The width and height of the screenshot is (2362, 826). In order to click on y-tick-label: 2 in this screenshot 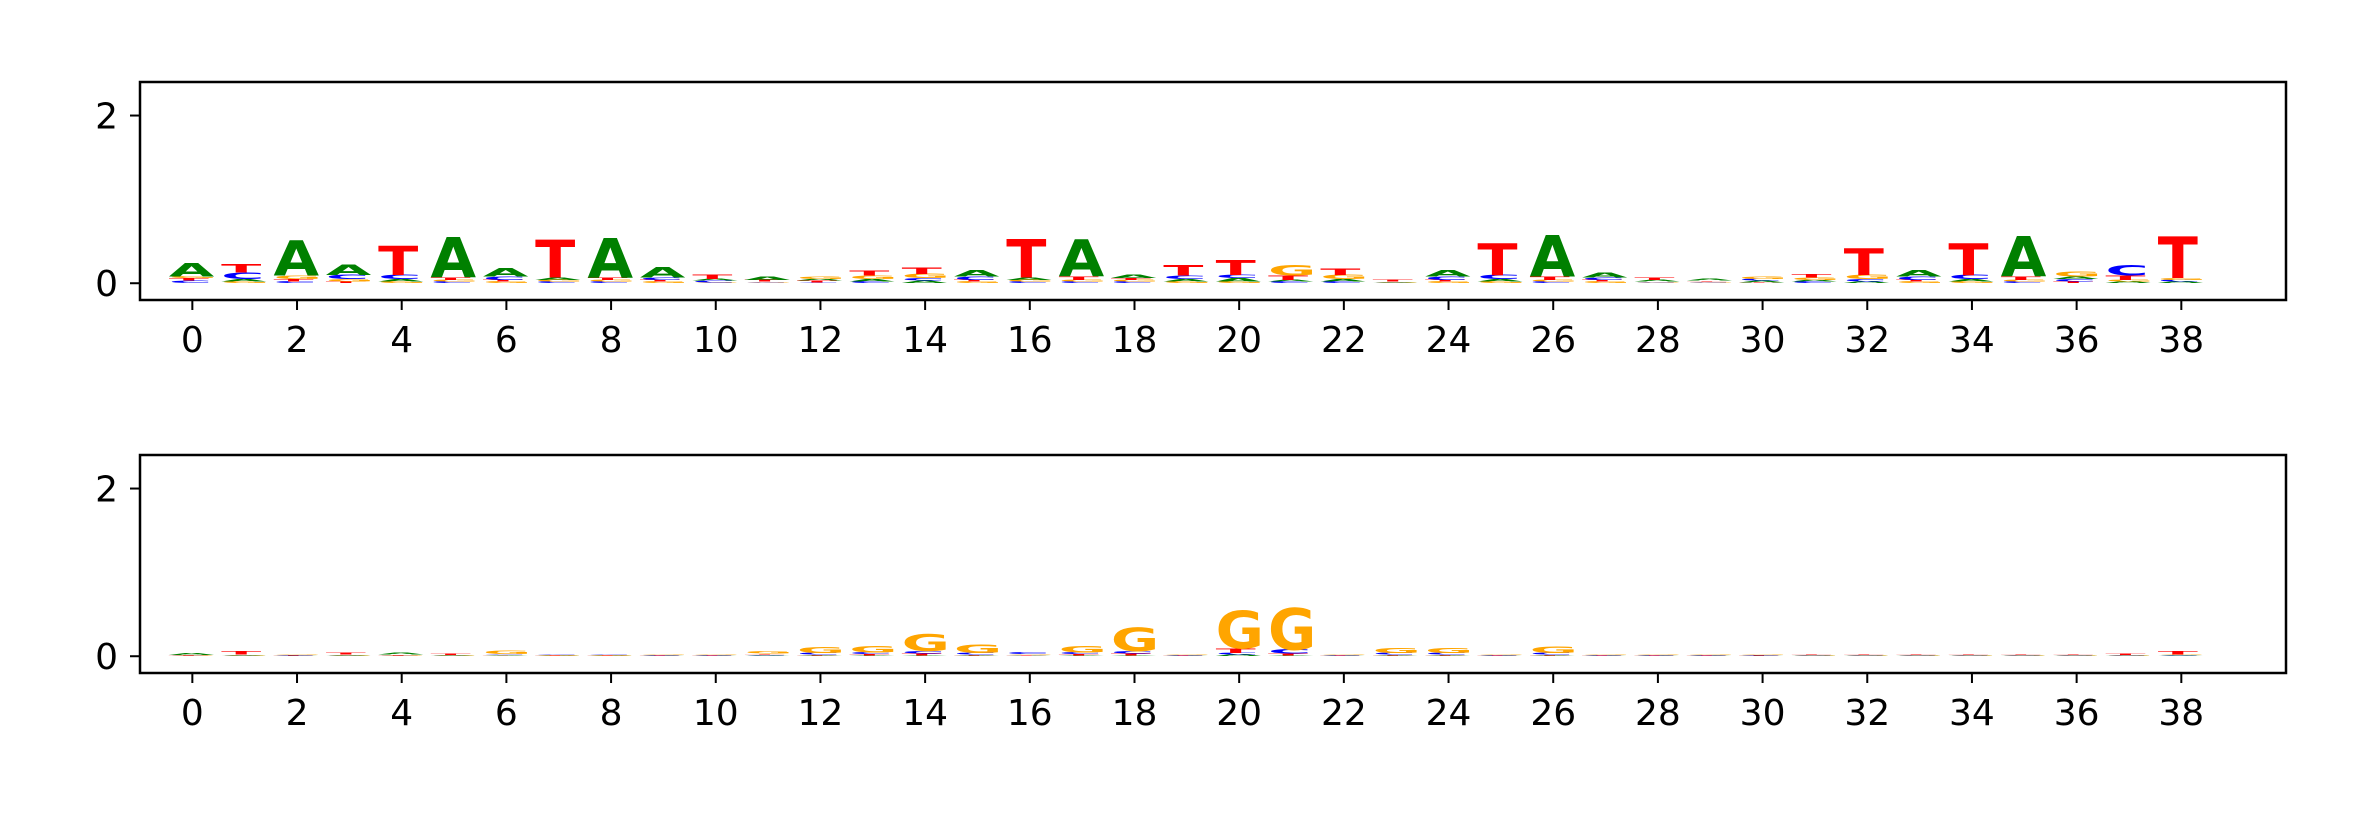, I will do `click(106, 117)`.